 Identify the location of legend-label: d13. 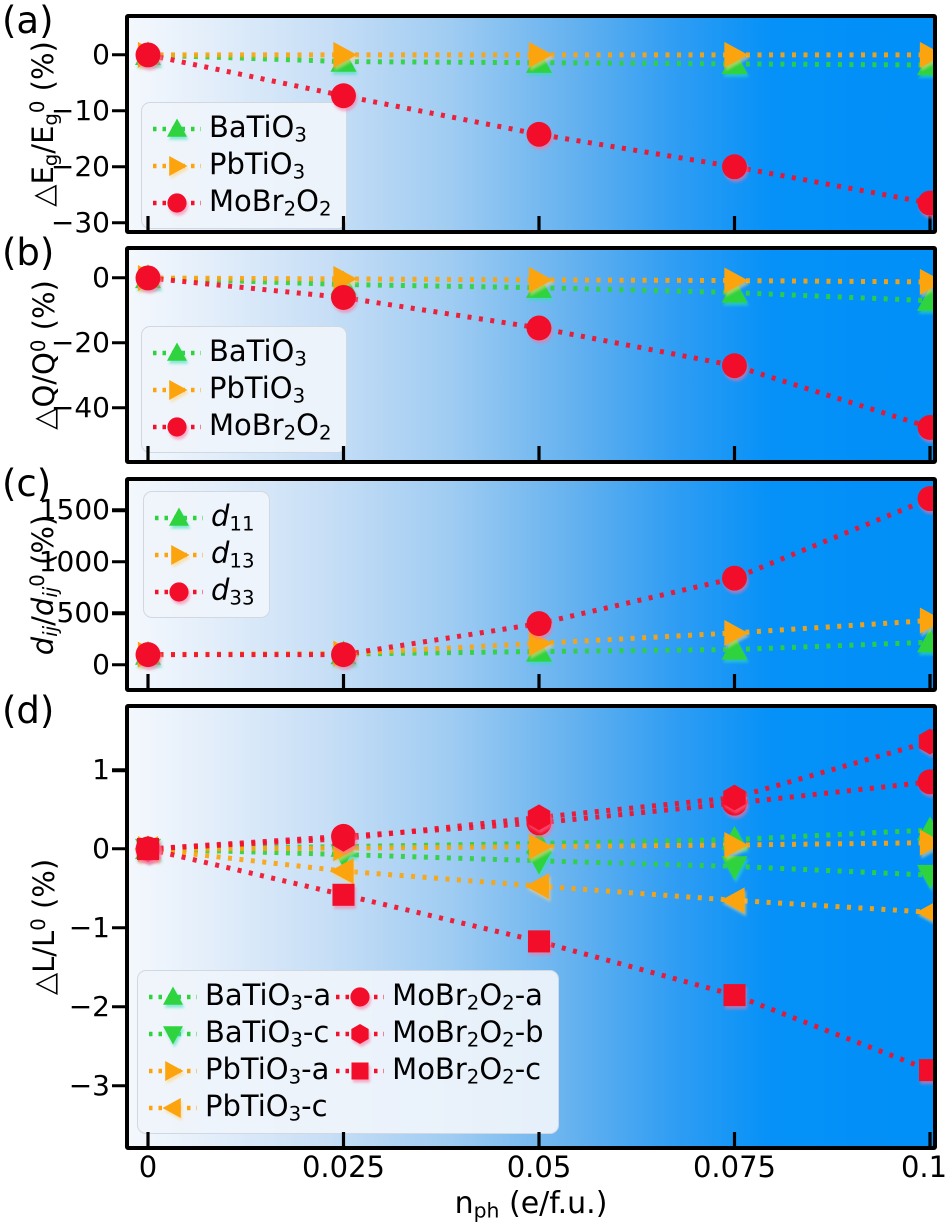
(233, 554).